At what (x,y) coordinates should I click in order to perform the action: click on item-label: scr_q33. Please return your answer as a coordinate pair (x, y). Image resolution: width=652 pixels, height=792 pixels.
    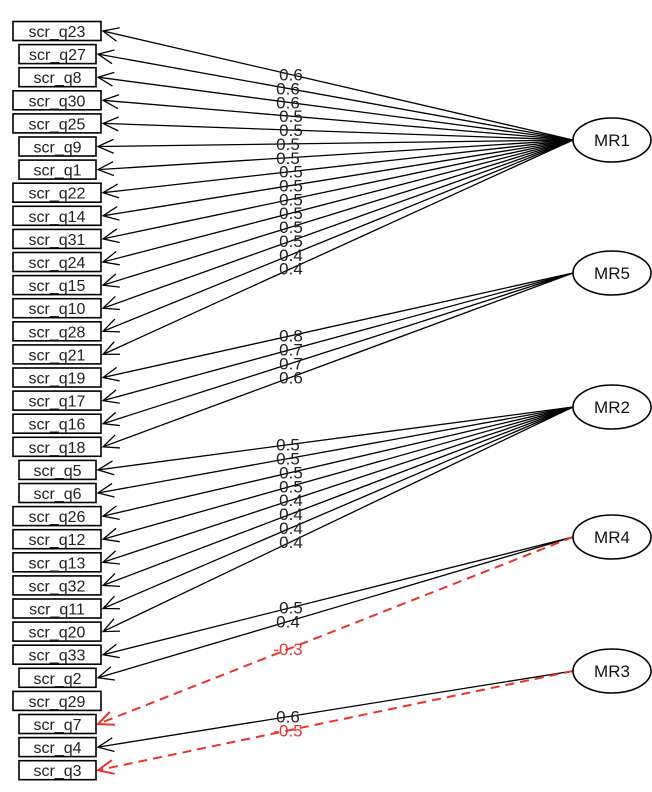
    Looking at the image, I should click on (57, 656).